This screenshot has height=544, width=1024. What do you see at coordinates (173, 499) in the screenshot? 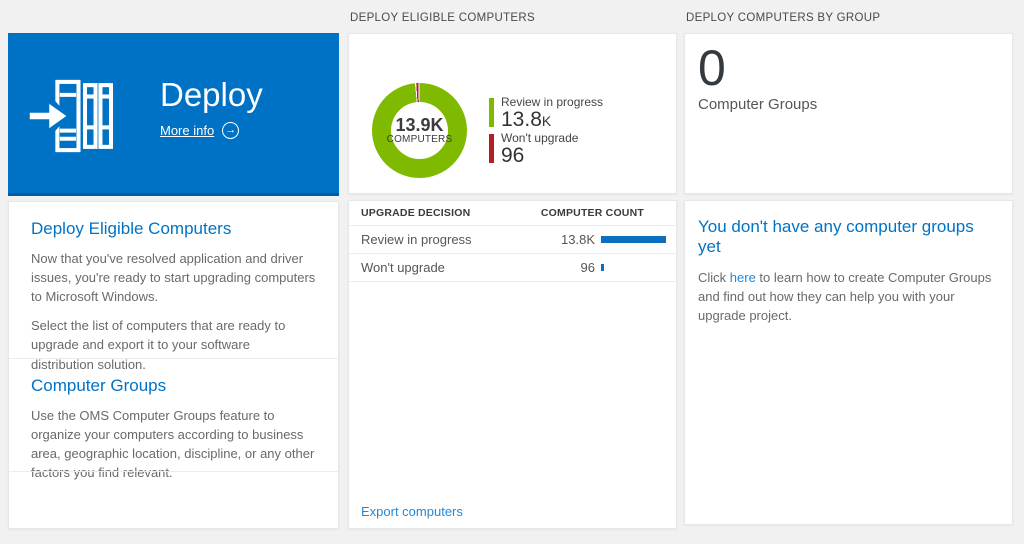
I see `empty-section` at bounding box center [173, 499].